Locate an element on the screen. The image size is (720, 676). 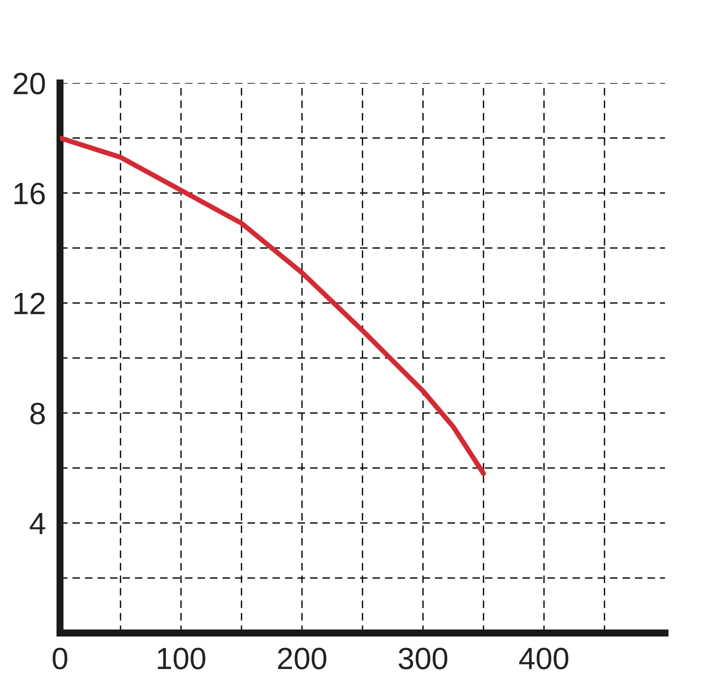
y-tick-label: 20 is located at coordinates (29, 83).